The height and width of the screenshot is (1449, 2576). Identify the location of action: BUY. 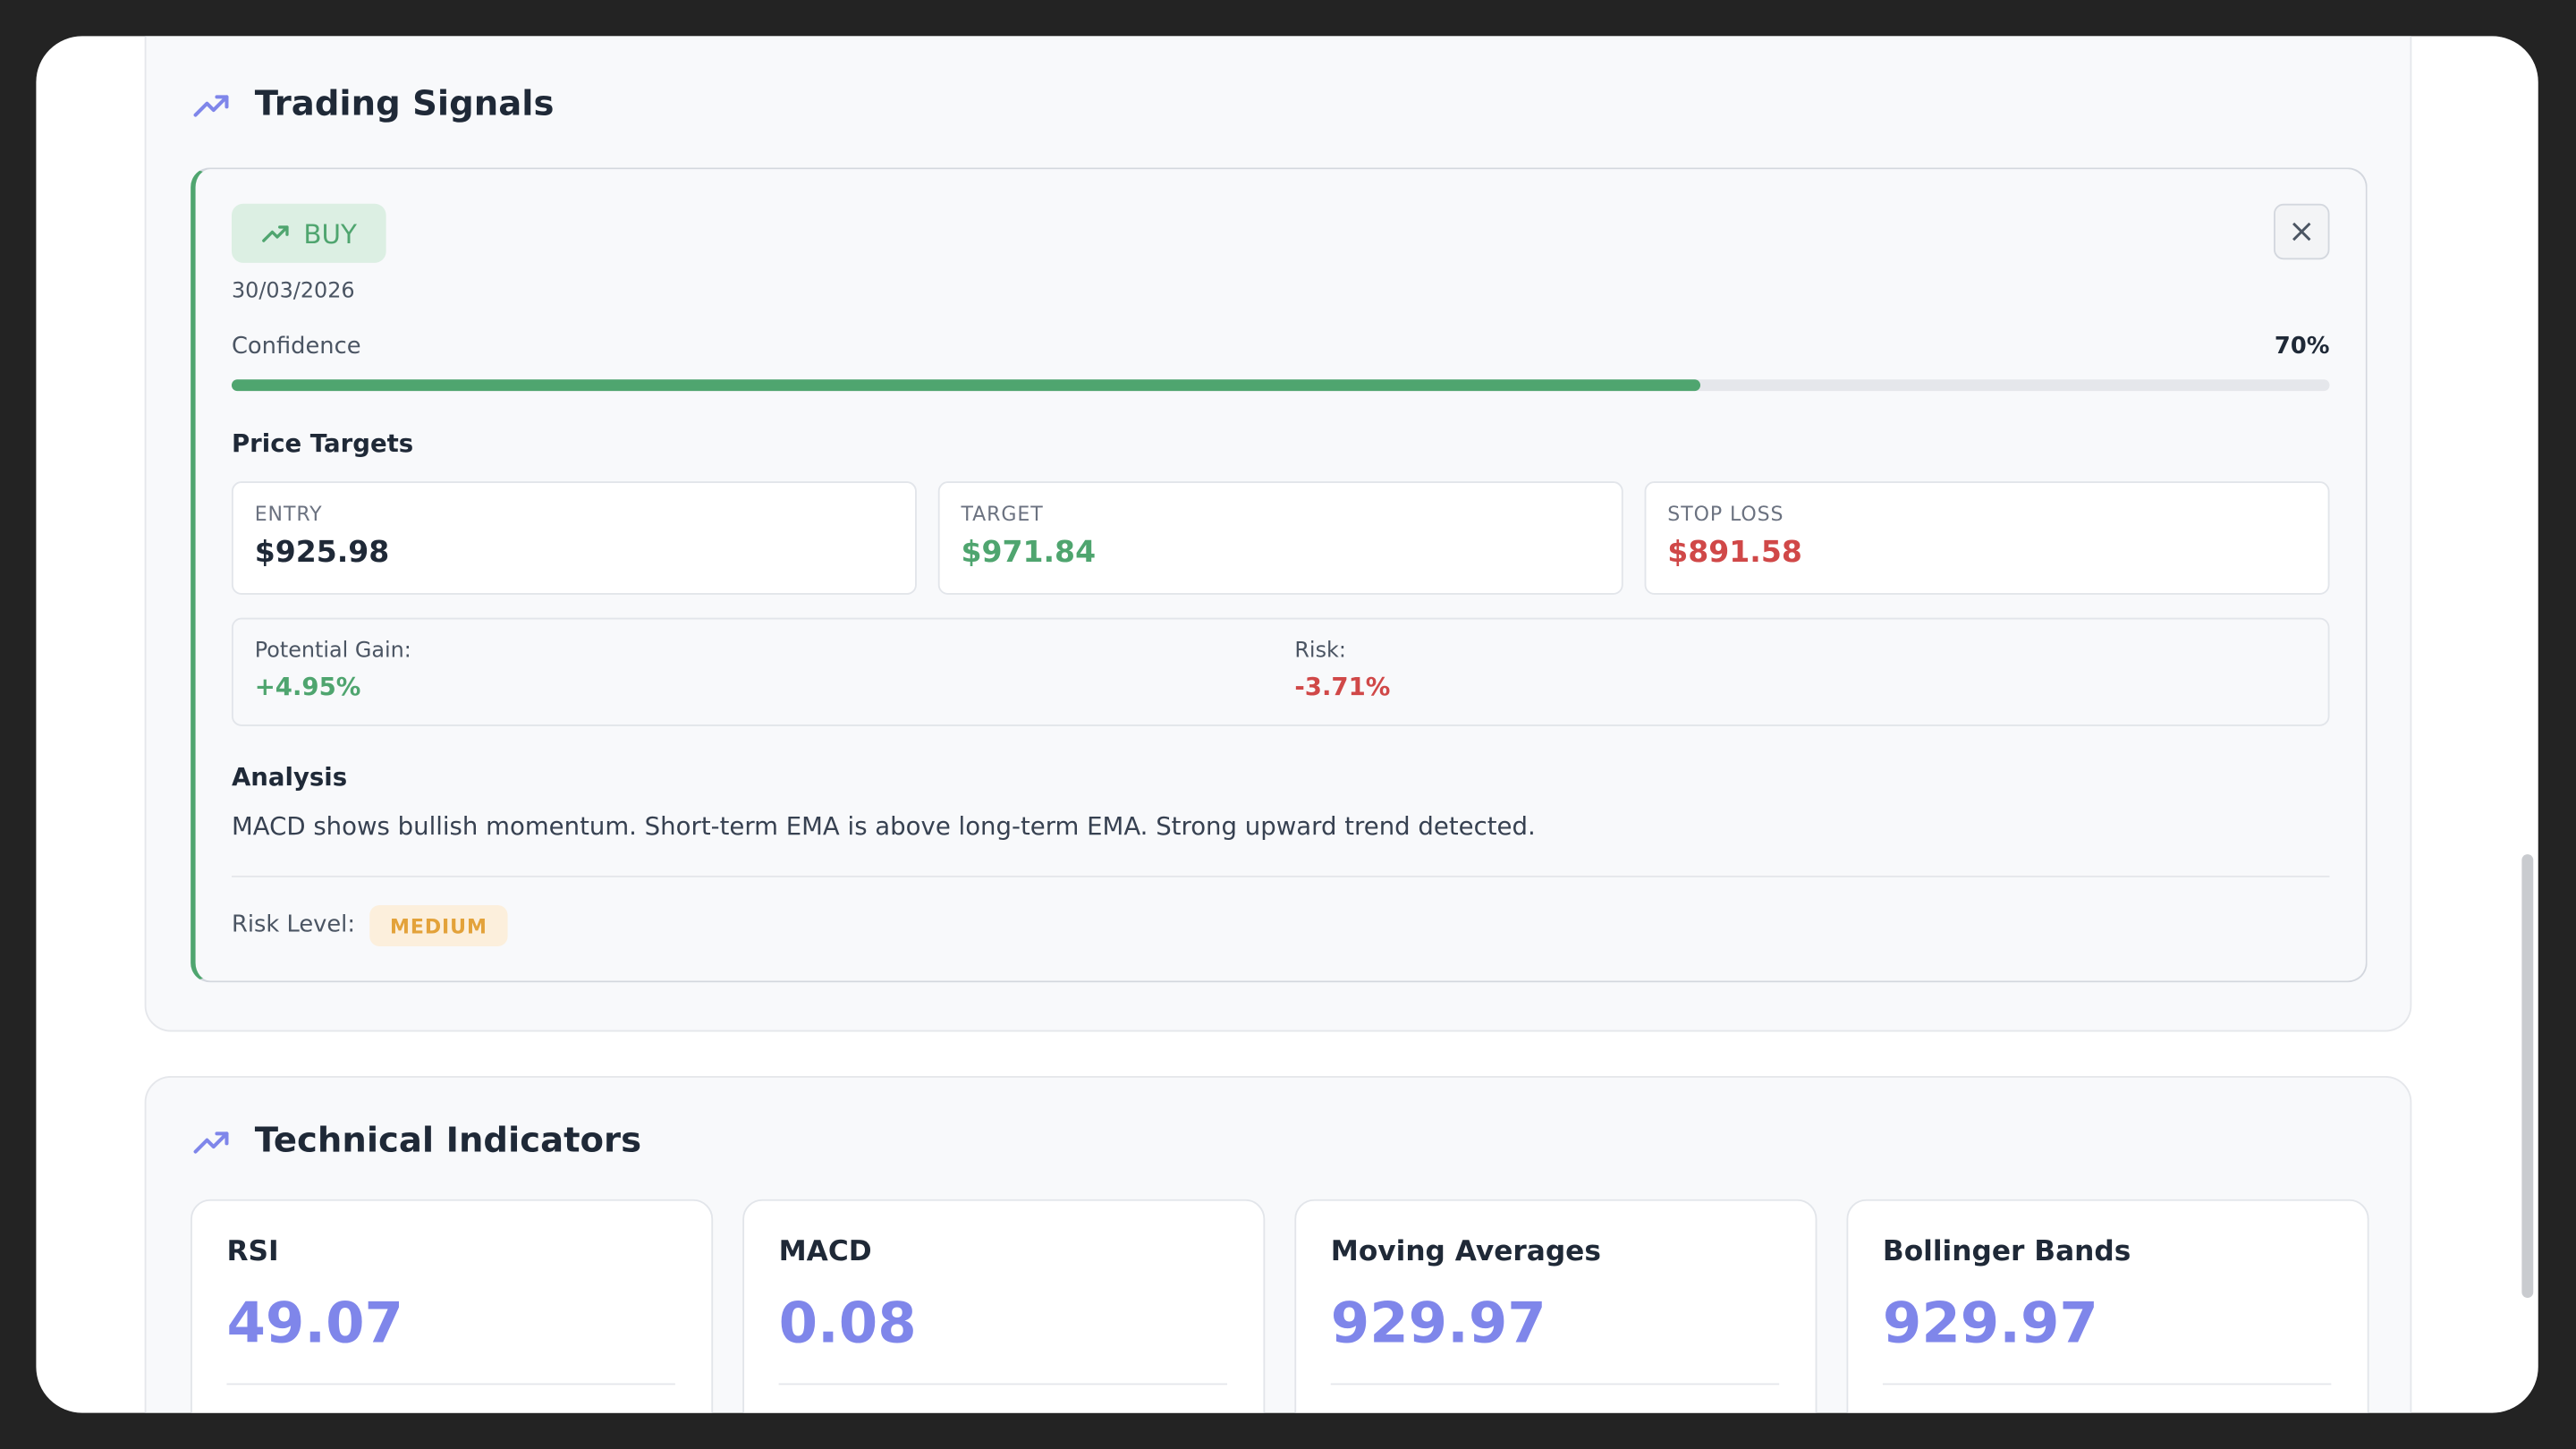
(330, 233).